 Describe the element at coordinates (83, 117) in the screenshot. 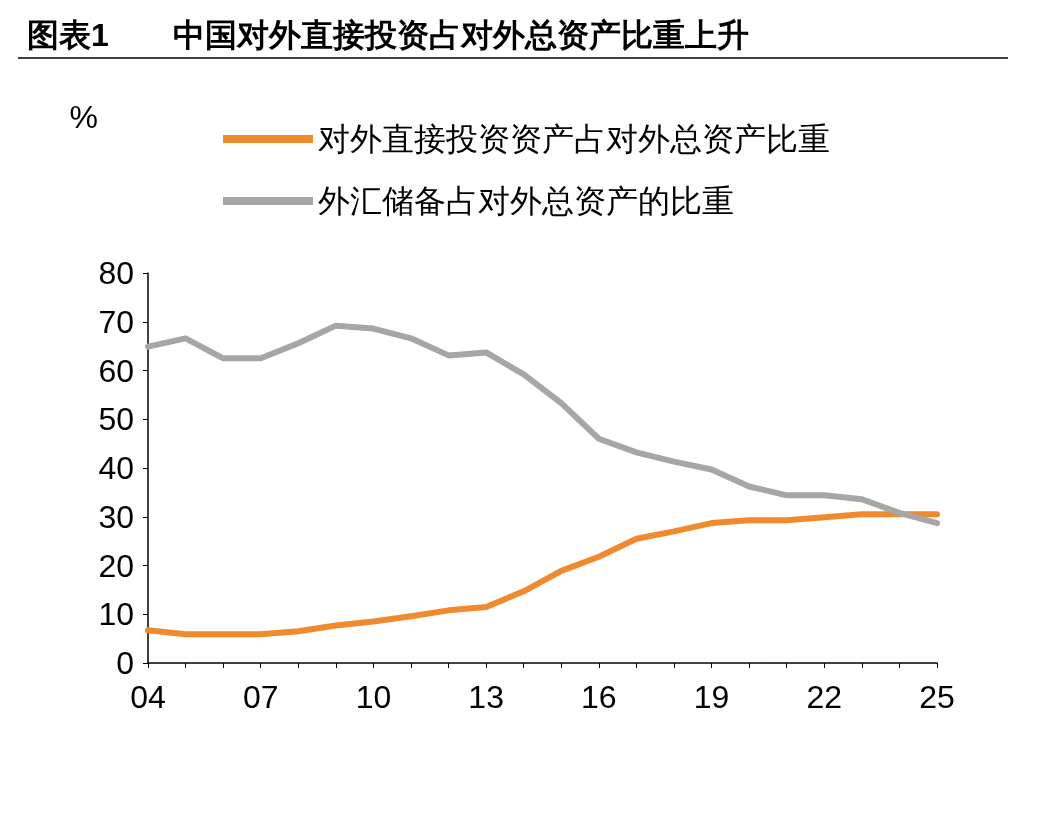

I see `y-axis-title: %` at that location.